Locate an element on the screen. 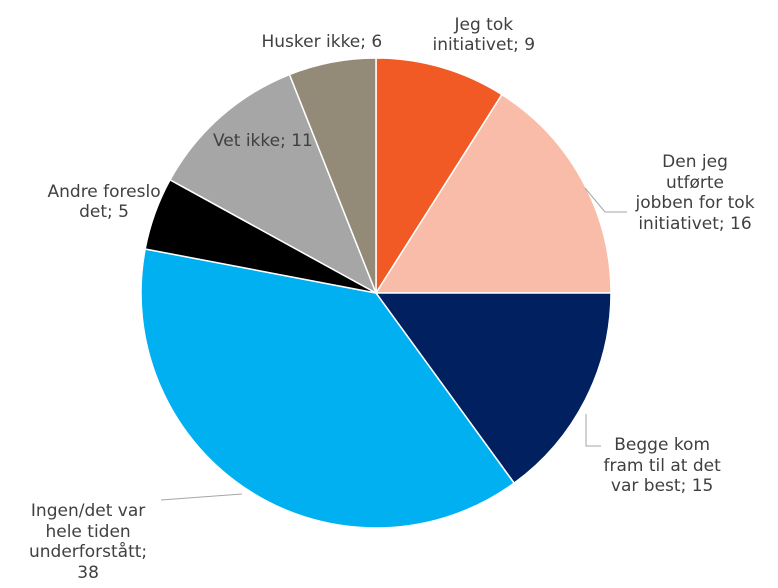 The height and width of the screenshot is (588, 778). data-label-1: Jeg tok initiativet; 9 is located at coordinates (484, 35).